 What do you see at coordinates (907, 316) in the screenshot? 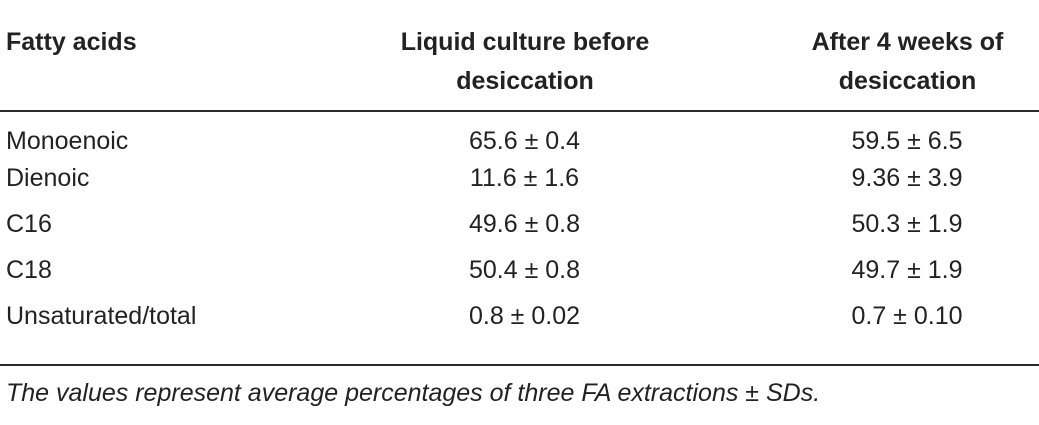
I see `row-after-value: 0.7 ± 0.10` at bounding box center [907, 316].